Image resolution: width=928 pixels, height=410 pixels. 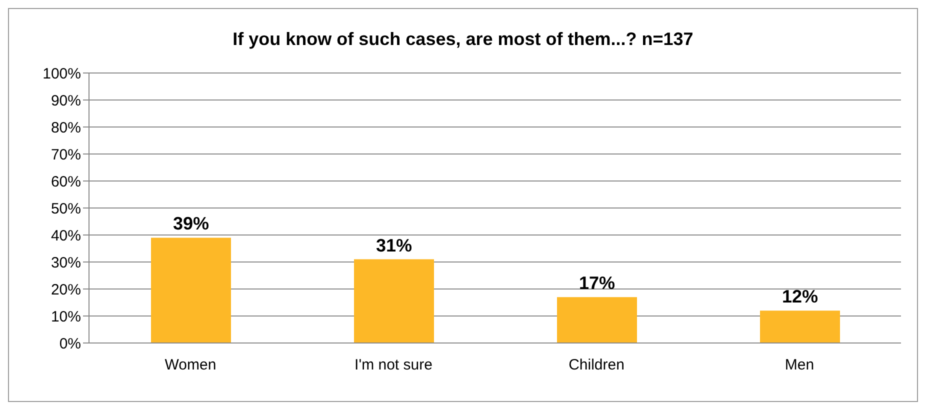 I want to click on chart-title: If you know of such cases, are most of them...? n=137, so click(x=463, y=40).